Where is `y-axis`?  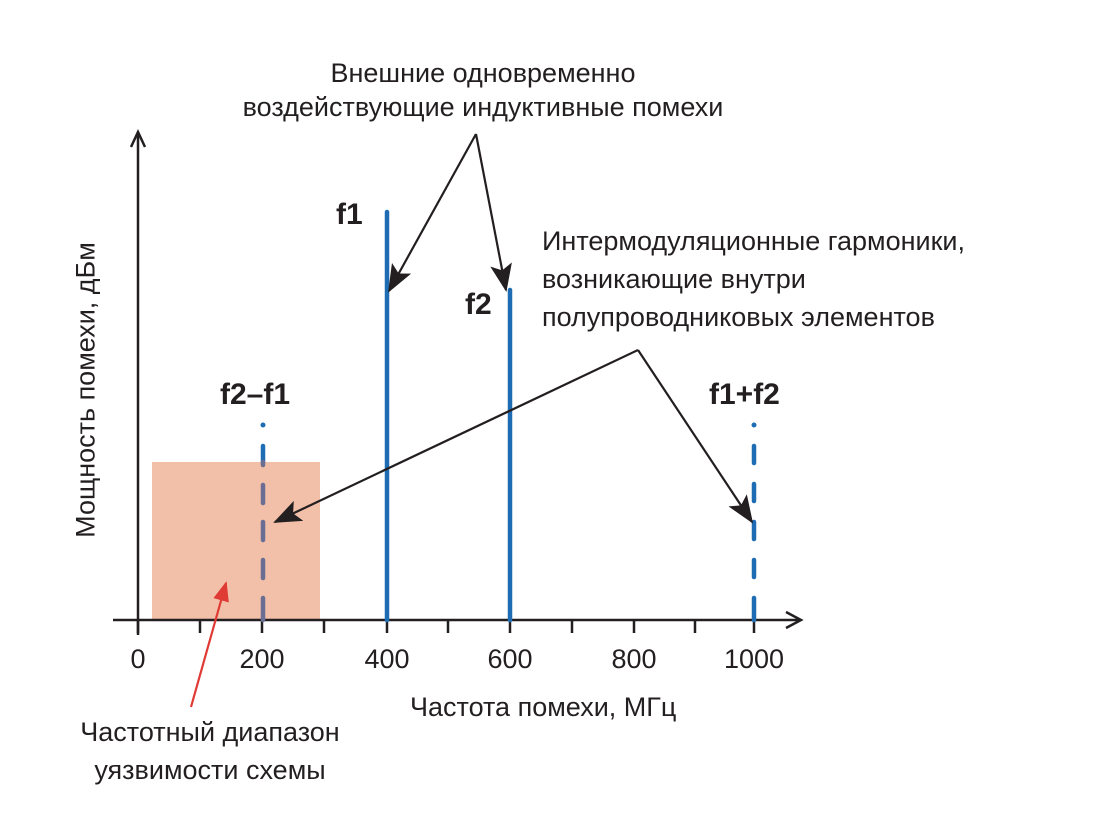
y-axis is located at coordinates (138, 382).